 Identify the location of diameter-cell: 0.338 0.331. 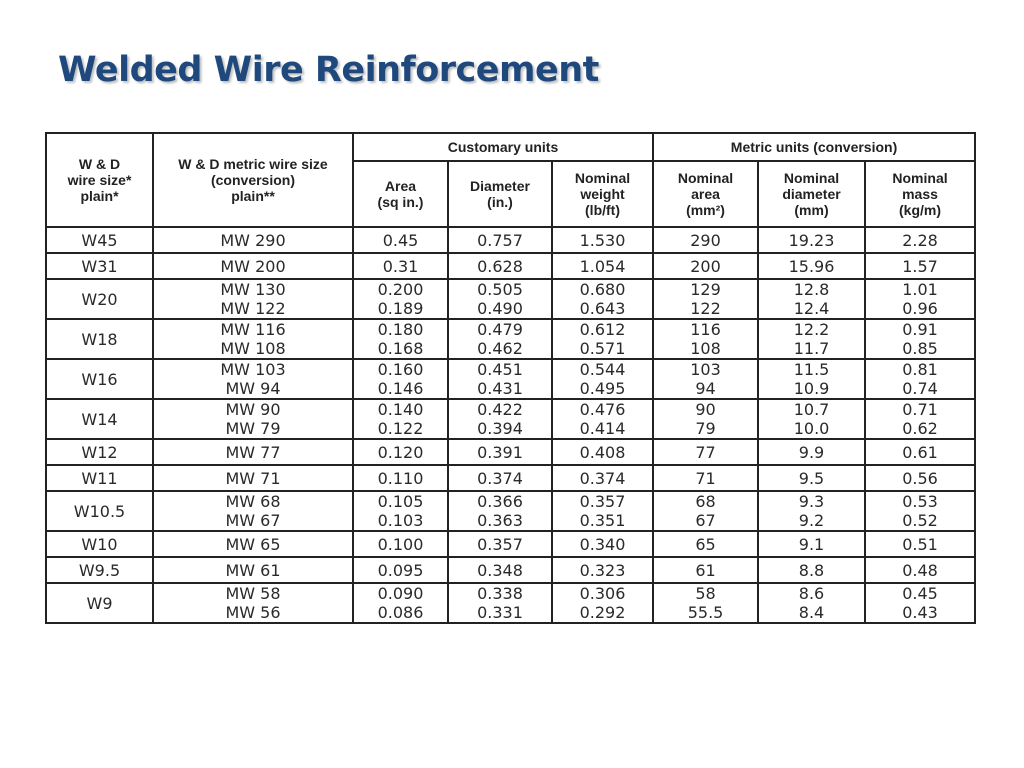
(500, 603).